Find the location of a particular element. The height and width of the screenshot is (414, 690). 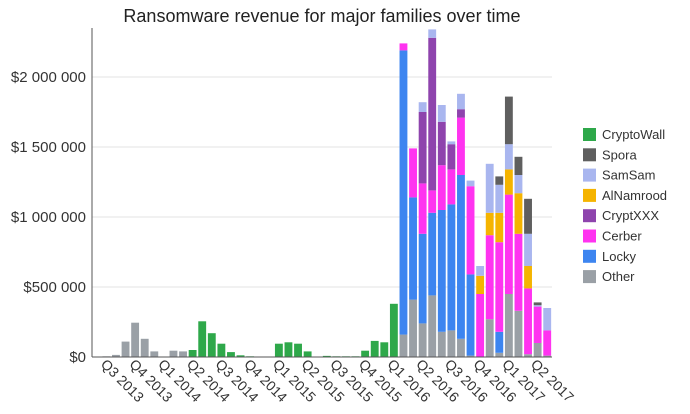

legend-swatch-other is located at coordinates (589, 277).